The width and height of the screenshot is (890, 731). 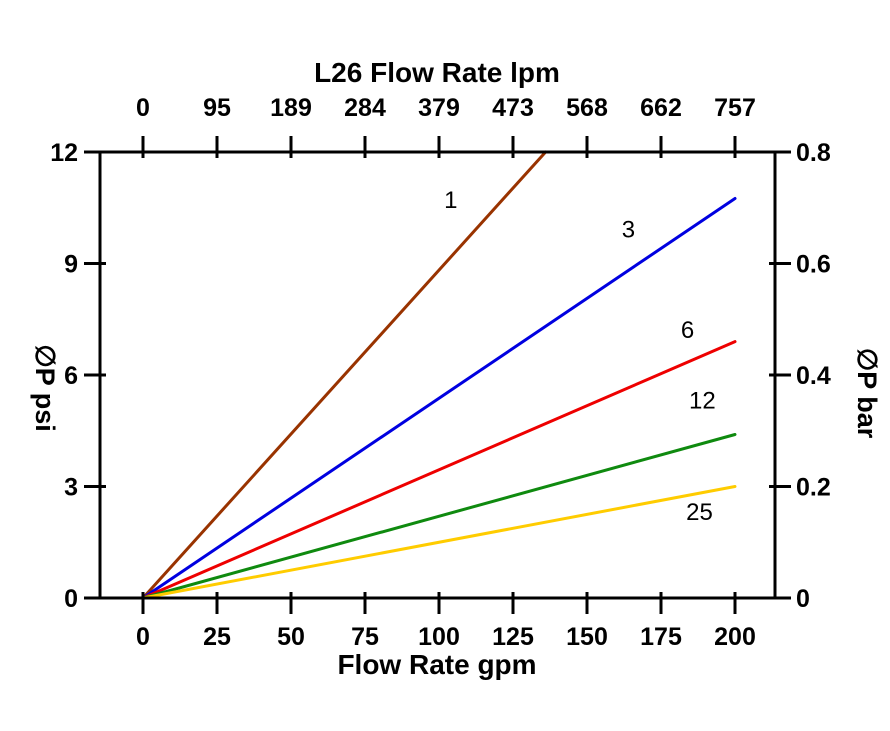 What do you see at coordinates (143, 108) in the screenshot?
I see `x-top-tick-label: 0` at bounding box center [143, 108].